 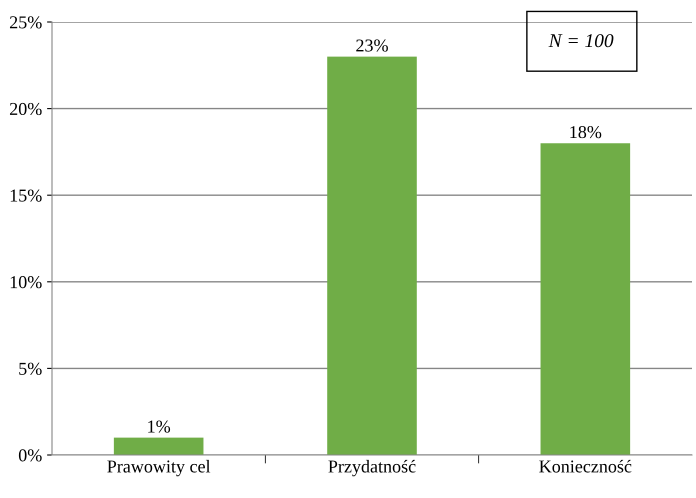 What do you see at coordinates (26, 282) in the screenshot?
I see `y-tick-label: 10%` at bounding box center [26, 282].